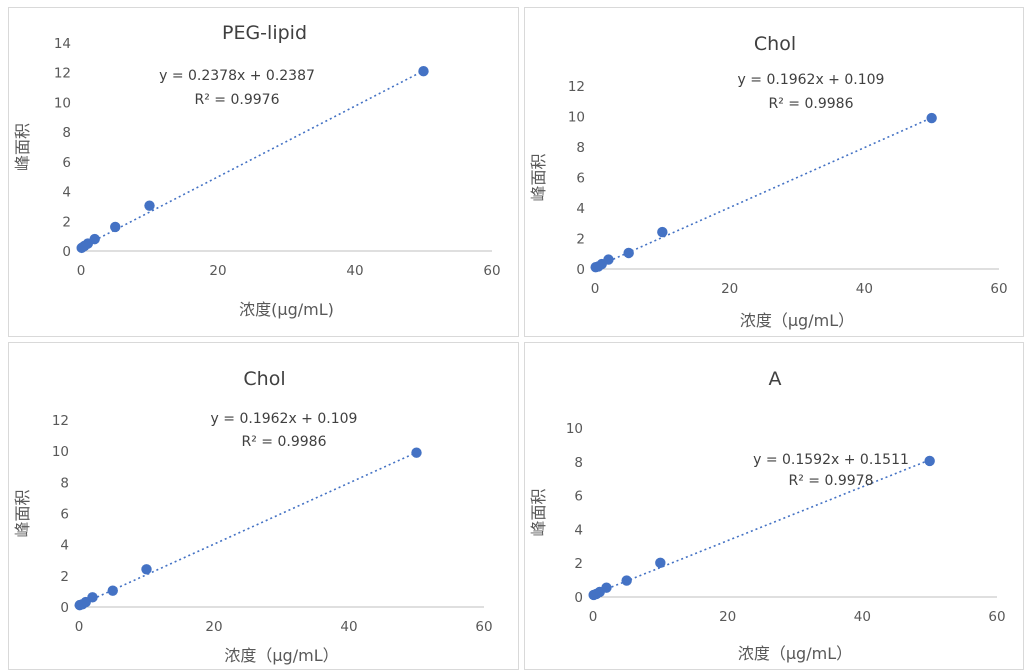 The width and height of the screenshot is (1025, 671). I want to click on chart-3-y-tick-label: 4, so click(578, 530).